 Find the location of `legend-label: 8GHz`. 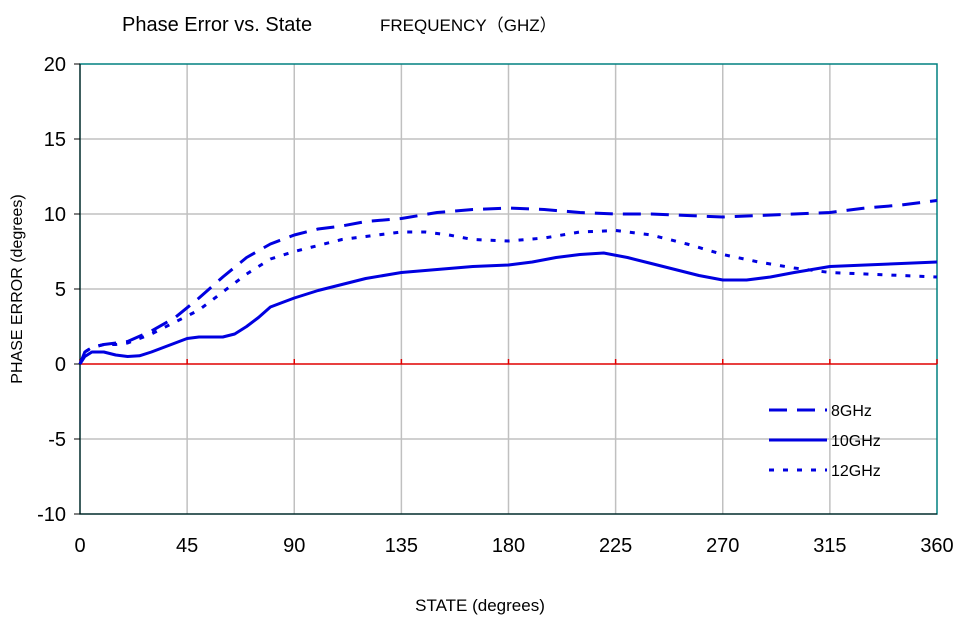

legend-label: 8GHz is located at coordinates (851, 411).